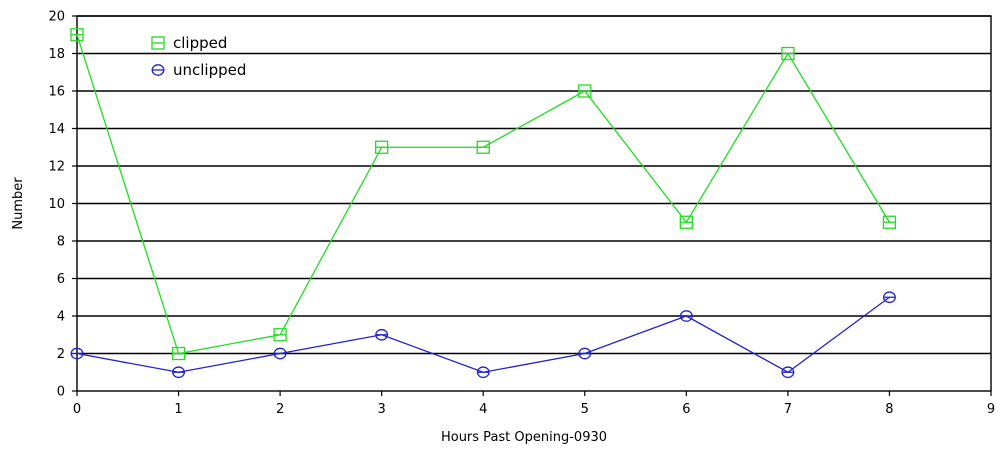 The width and height of the screenshot is (1001, 464). What do you see at coordinates (158, 43) in the screenshot?
I see `legend-marker-clipped` at bounding box center [158, 43].